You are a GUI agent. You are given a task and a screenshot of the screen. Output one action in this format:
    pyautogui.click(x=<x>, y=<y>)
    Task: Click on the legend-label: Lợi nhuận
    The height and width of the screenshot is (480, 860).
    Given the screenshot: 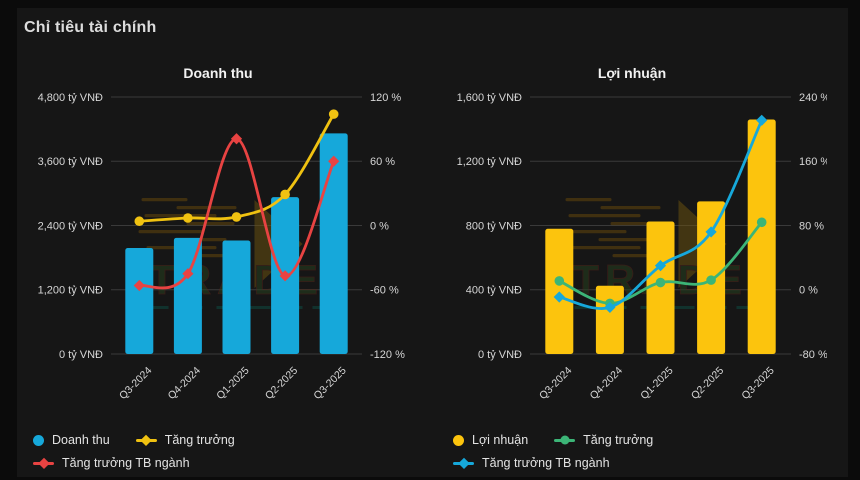 What is the action you would take?
    pyautogui.click(x=500, y=440)
    